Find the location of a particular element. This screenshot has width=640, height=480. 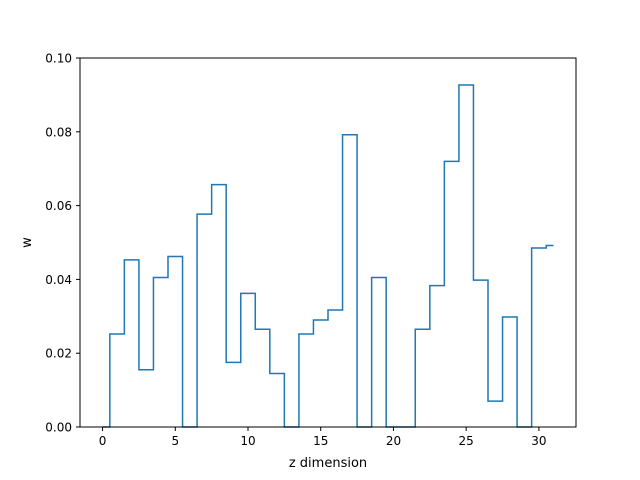

x-tick-label: 10 is located at coordinates (247, 441).